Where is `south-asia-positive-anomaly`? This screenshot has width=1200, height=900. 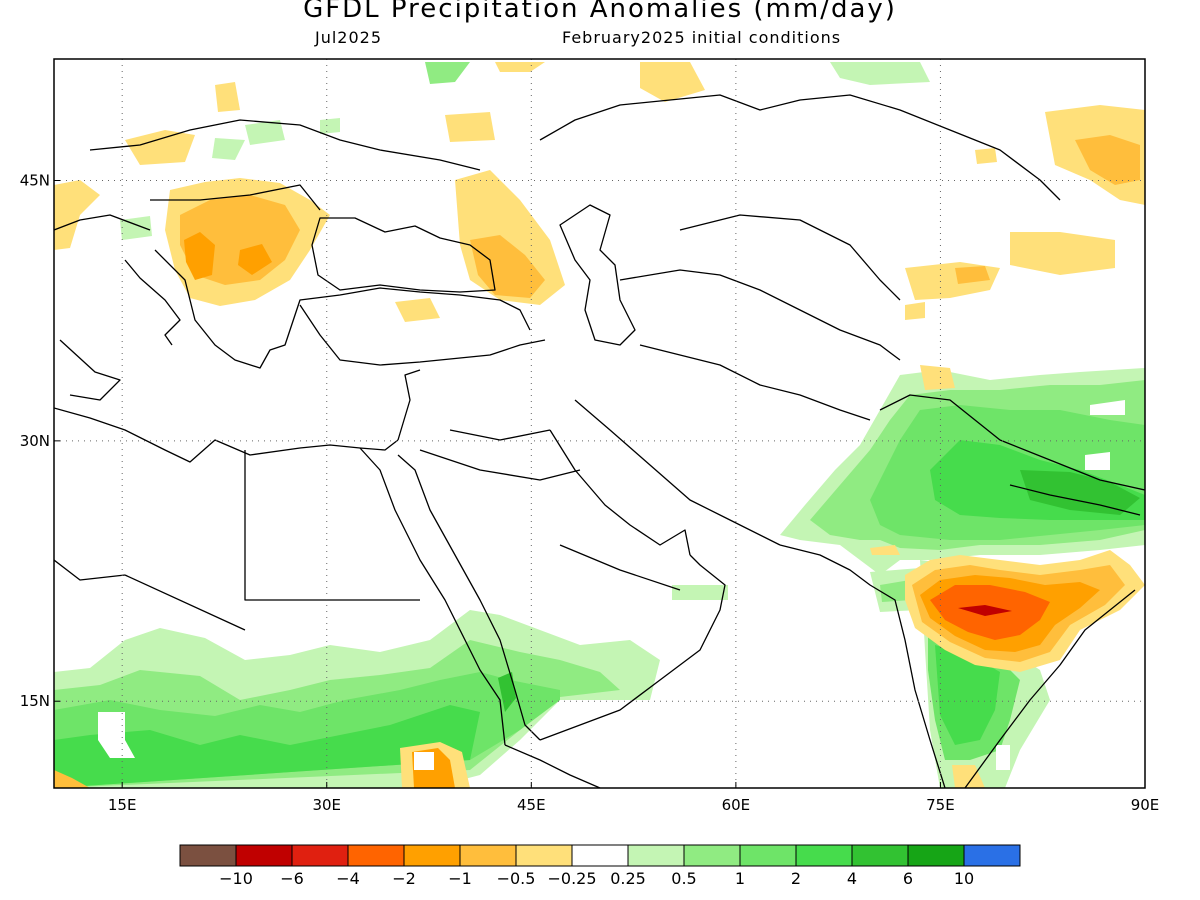 south-asia-positive-anomaly is located at coordinates (962, 578).